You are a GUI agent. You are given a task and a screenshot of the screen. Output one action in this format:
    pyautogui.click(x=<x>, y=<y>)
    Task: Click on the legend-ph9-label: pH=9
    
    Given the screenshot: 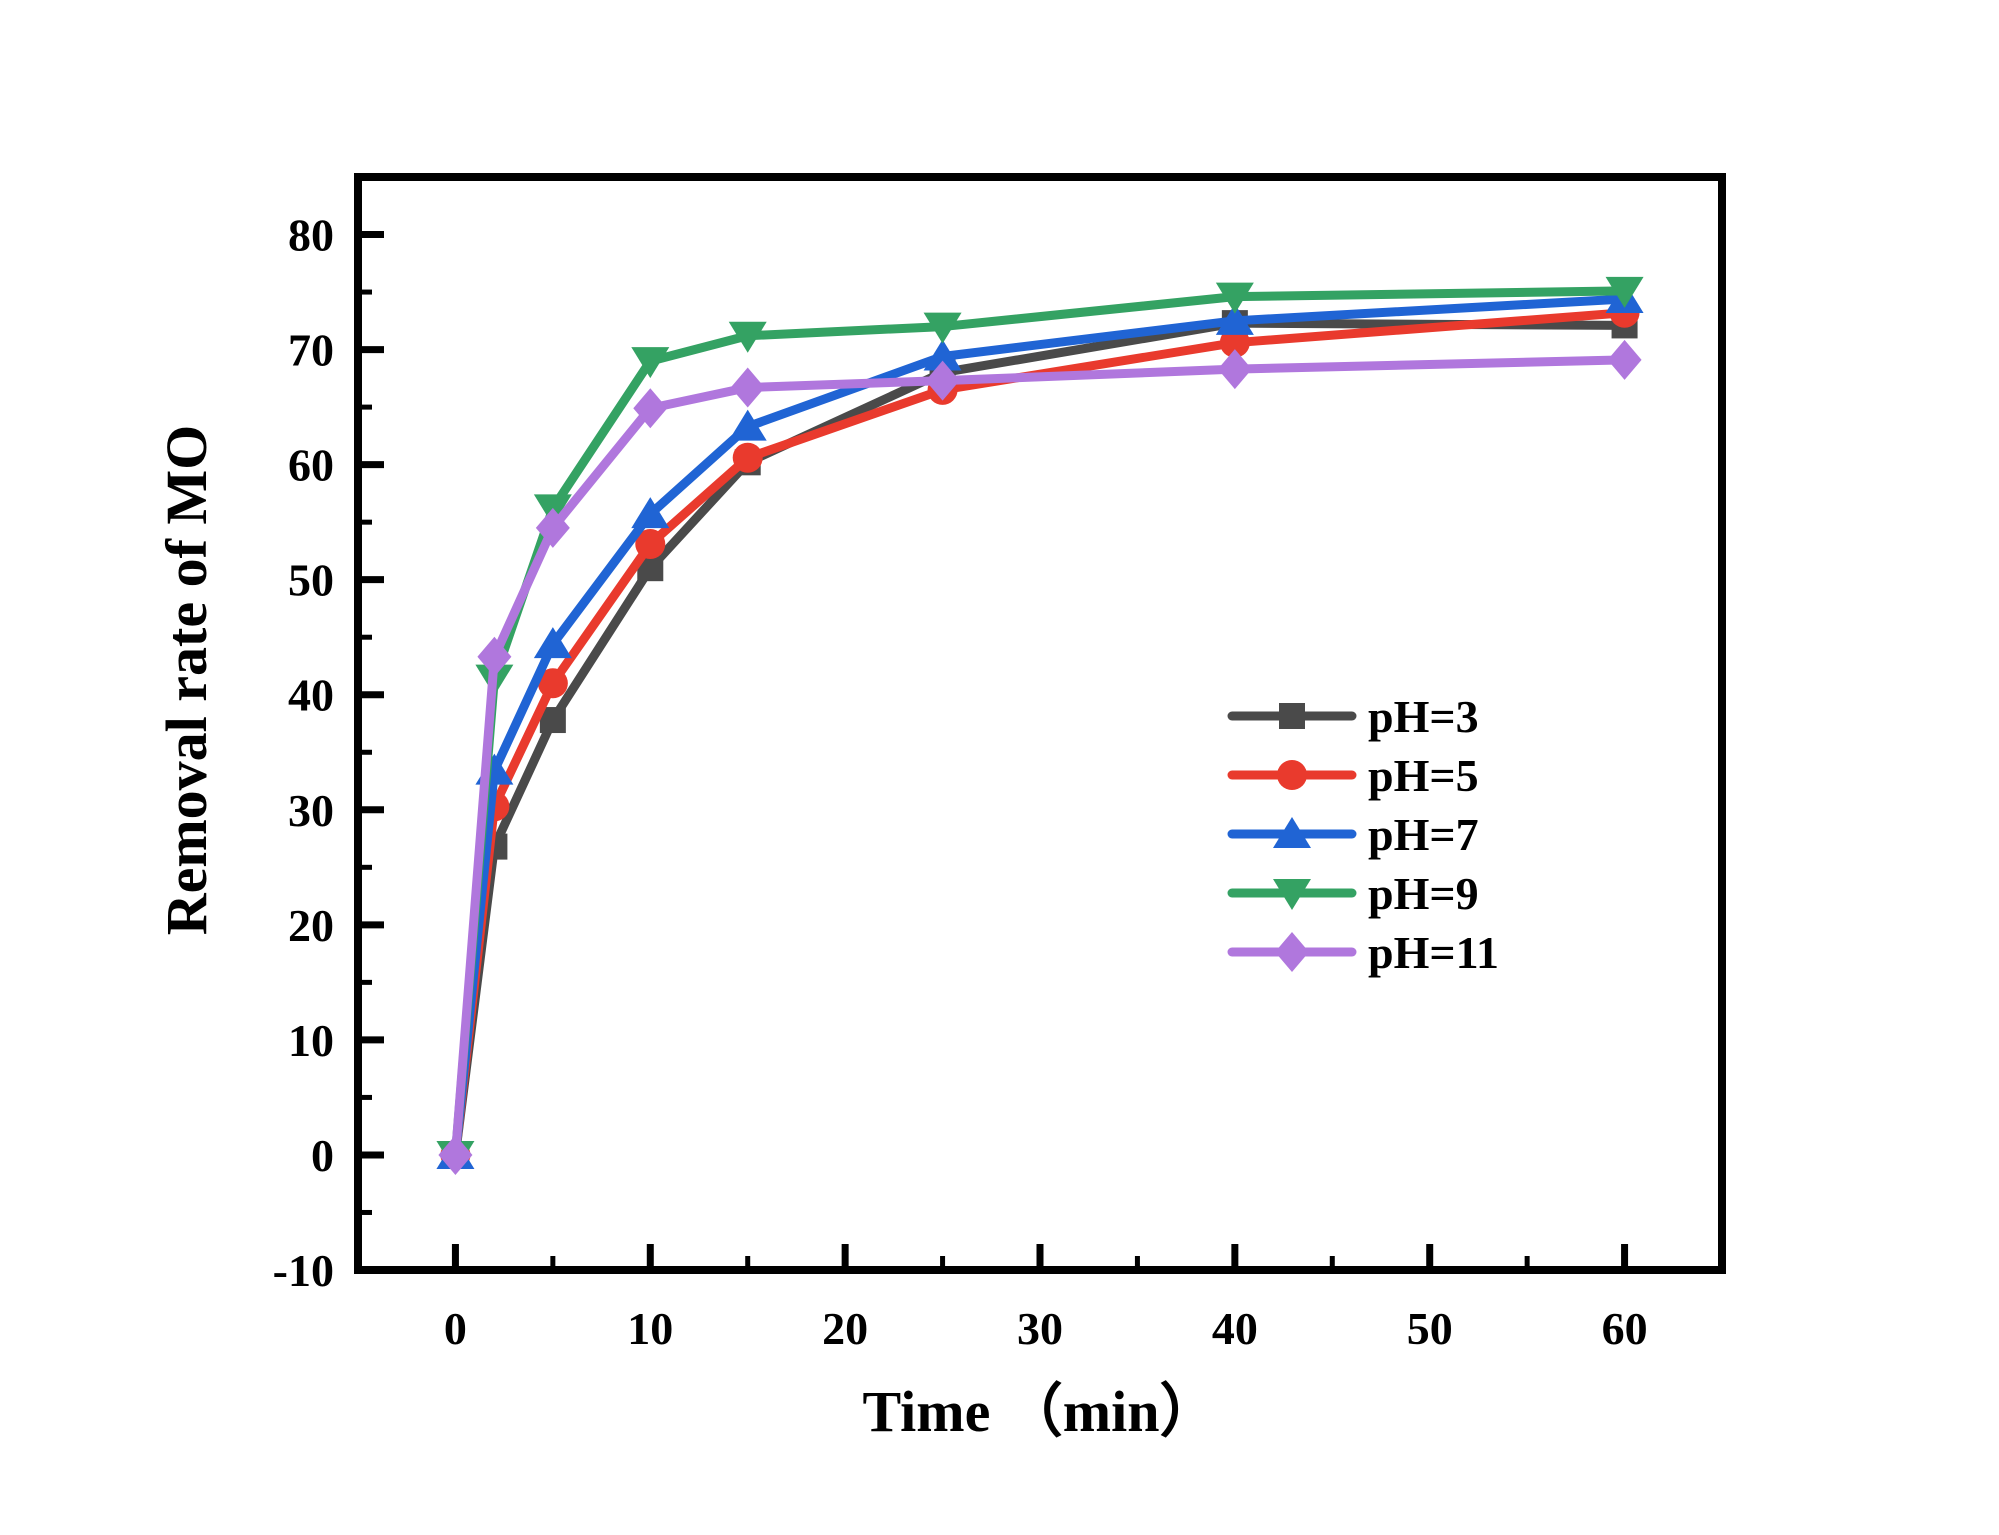 What is the action you would take?
    pyautogui.click(x=1423, y=893)
    